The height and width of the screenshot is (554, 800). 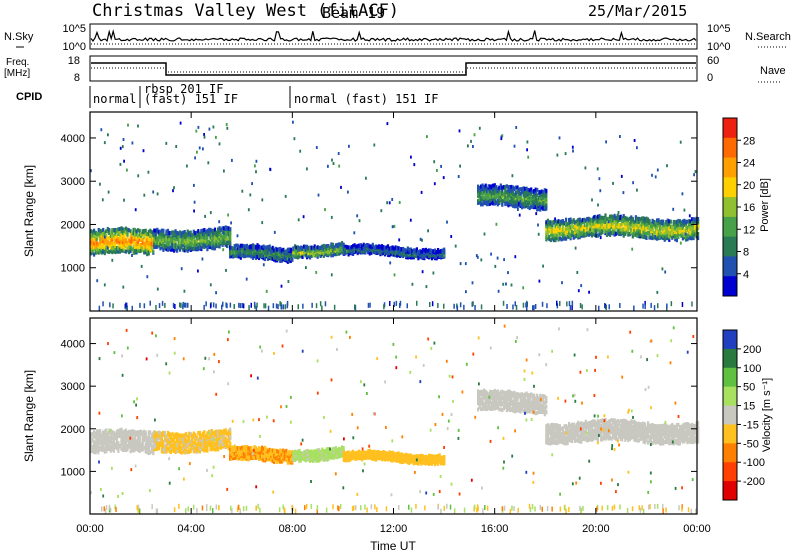 What do you see at coordinates (73, 182) in the screenshot?
I see `y-tick-label: 3000` at bounding box center [73, 182].